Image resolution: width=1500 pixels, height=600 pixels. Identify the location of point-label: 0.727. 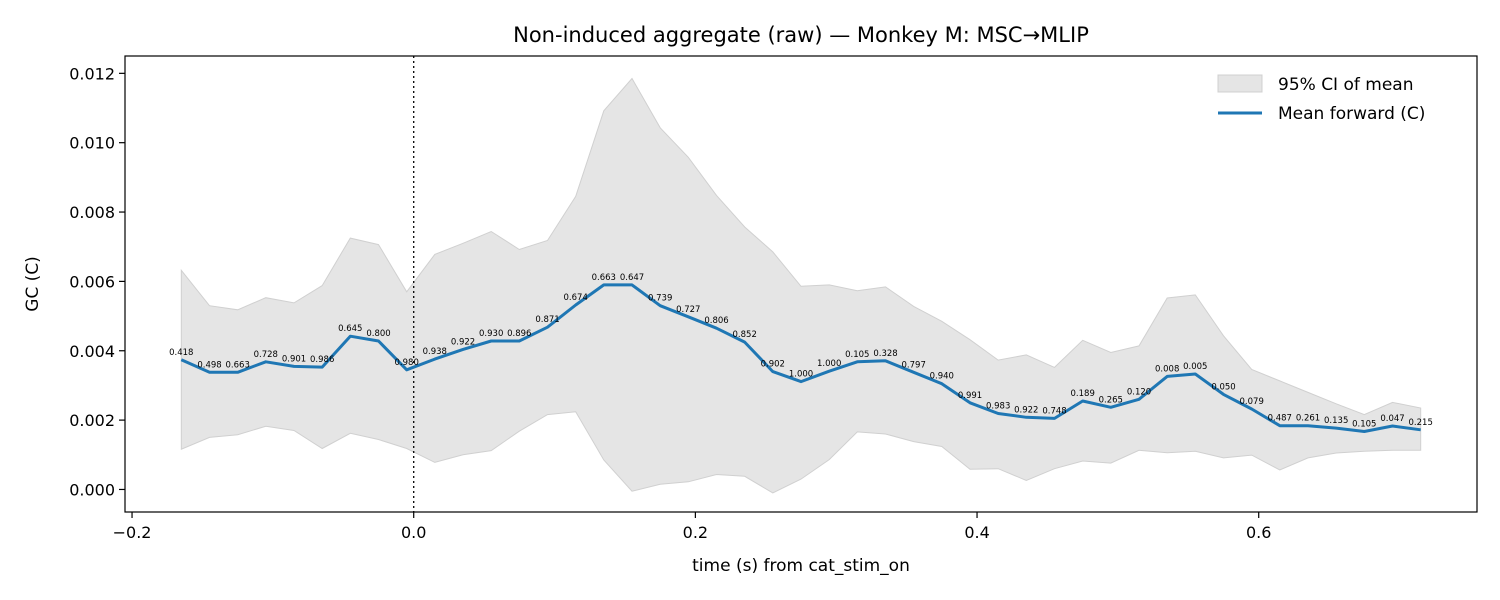
(688, 310).